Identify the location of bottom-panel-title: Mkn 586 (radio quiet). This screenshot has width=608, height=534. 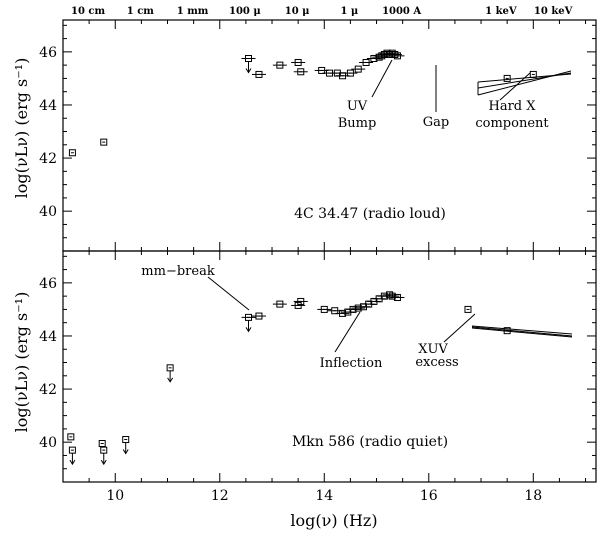
(370, 442).